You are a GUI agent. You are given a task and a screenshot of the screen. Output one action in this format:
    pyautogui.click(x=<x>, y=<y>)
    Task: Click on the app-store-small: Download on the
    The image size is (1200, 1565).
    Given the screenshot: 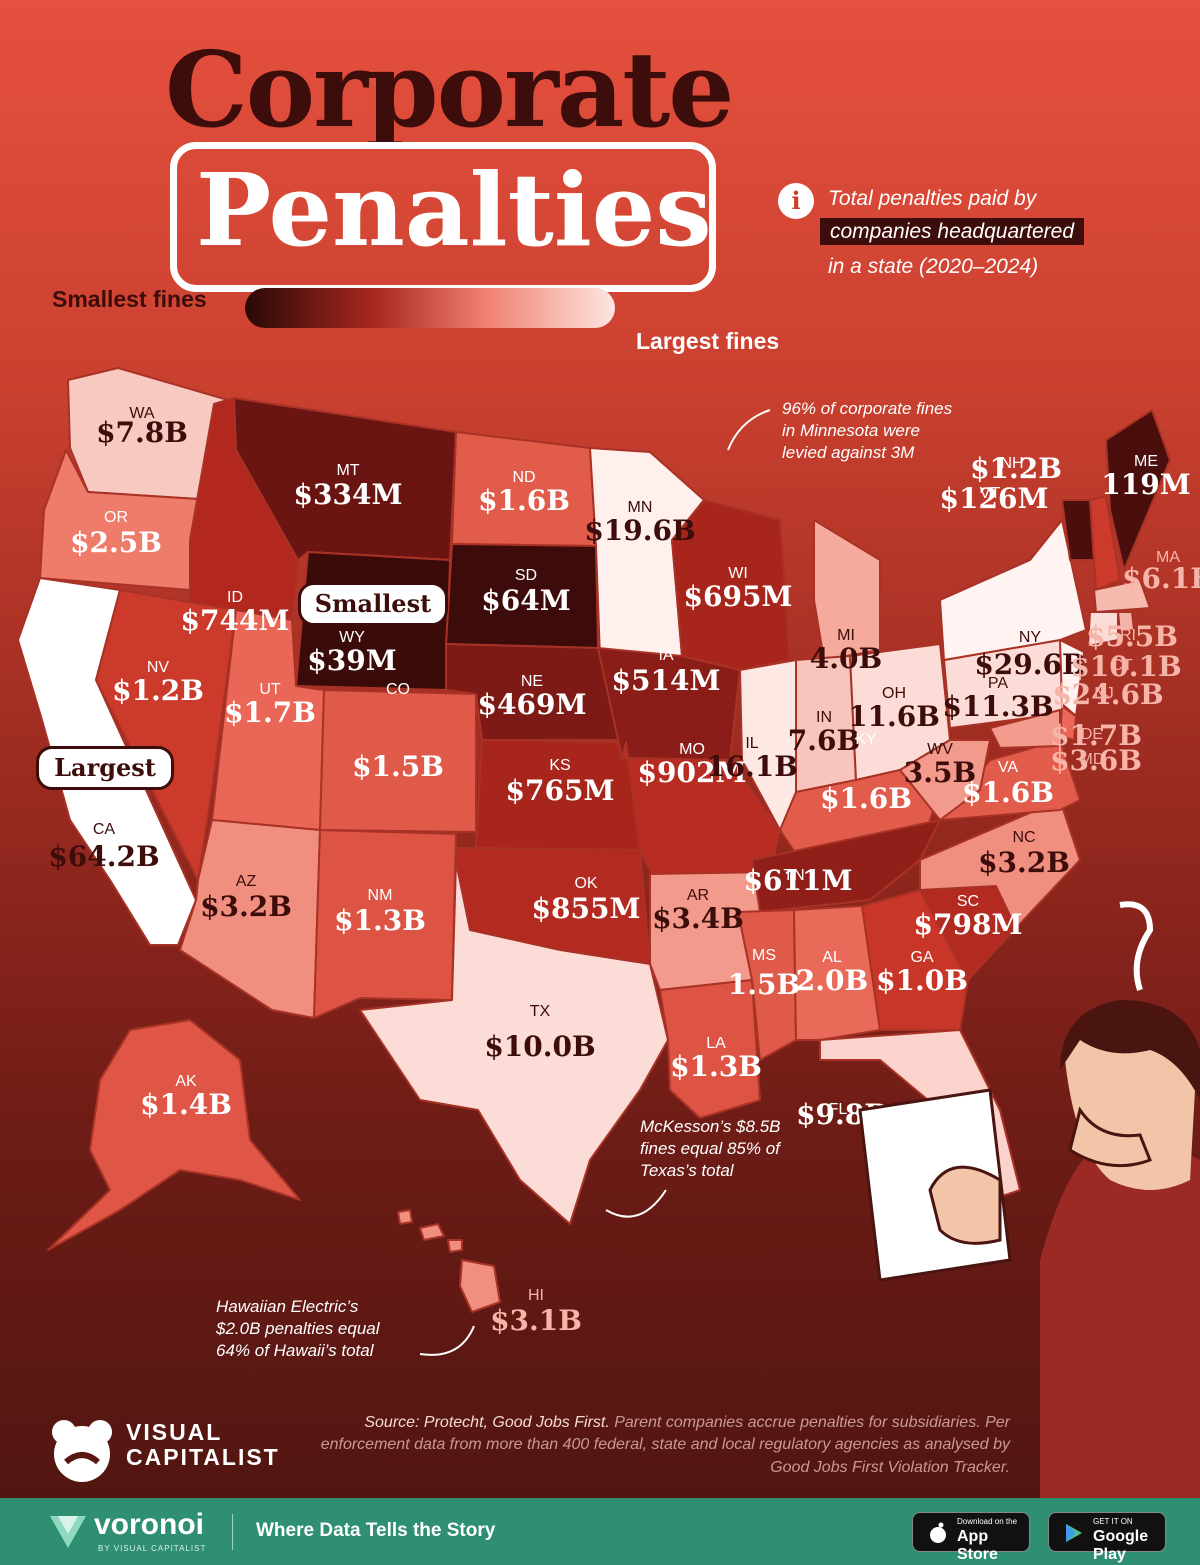 What is the action you would take?
    pyautogui.click(x=987, y=1521)
    